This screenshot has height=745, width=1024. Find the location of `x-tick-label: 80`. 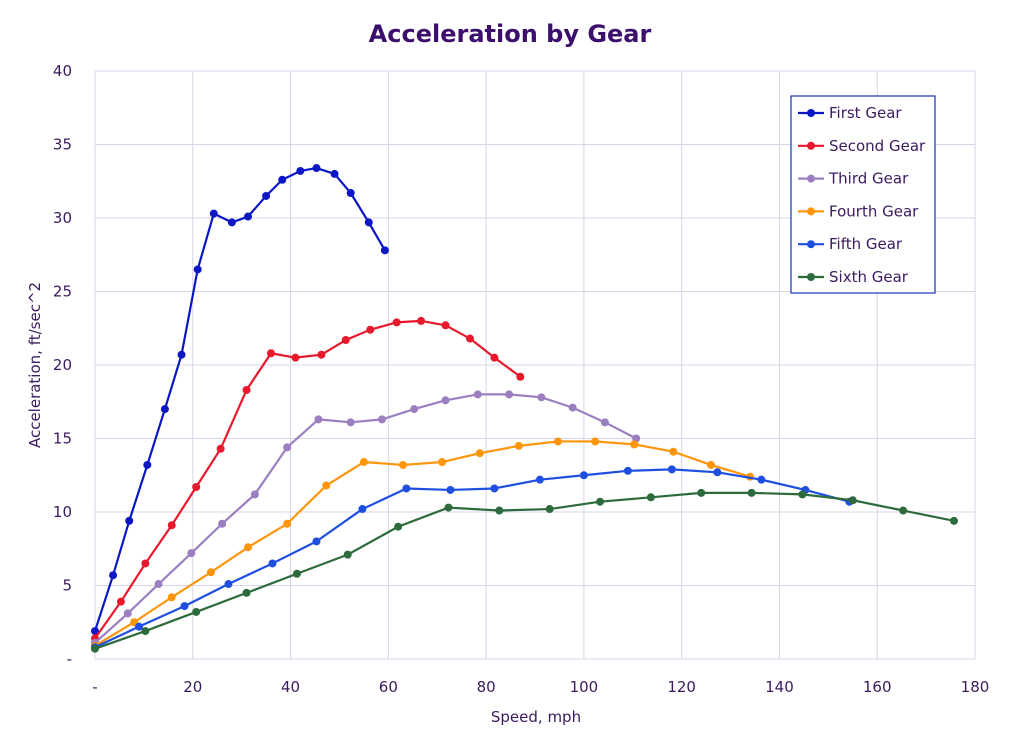

x-tick-label: 80 is located at coordinates (486, 687).